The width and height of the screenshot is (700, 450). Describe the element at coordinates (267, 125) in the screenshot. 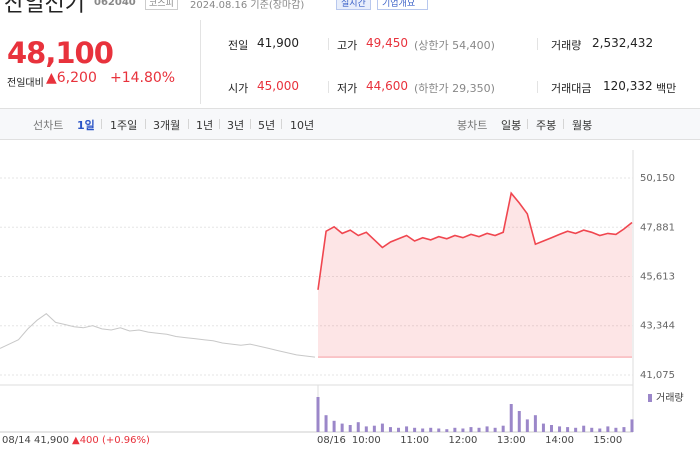

I see `period-tab: 5년` at that location.